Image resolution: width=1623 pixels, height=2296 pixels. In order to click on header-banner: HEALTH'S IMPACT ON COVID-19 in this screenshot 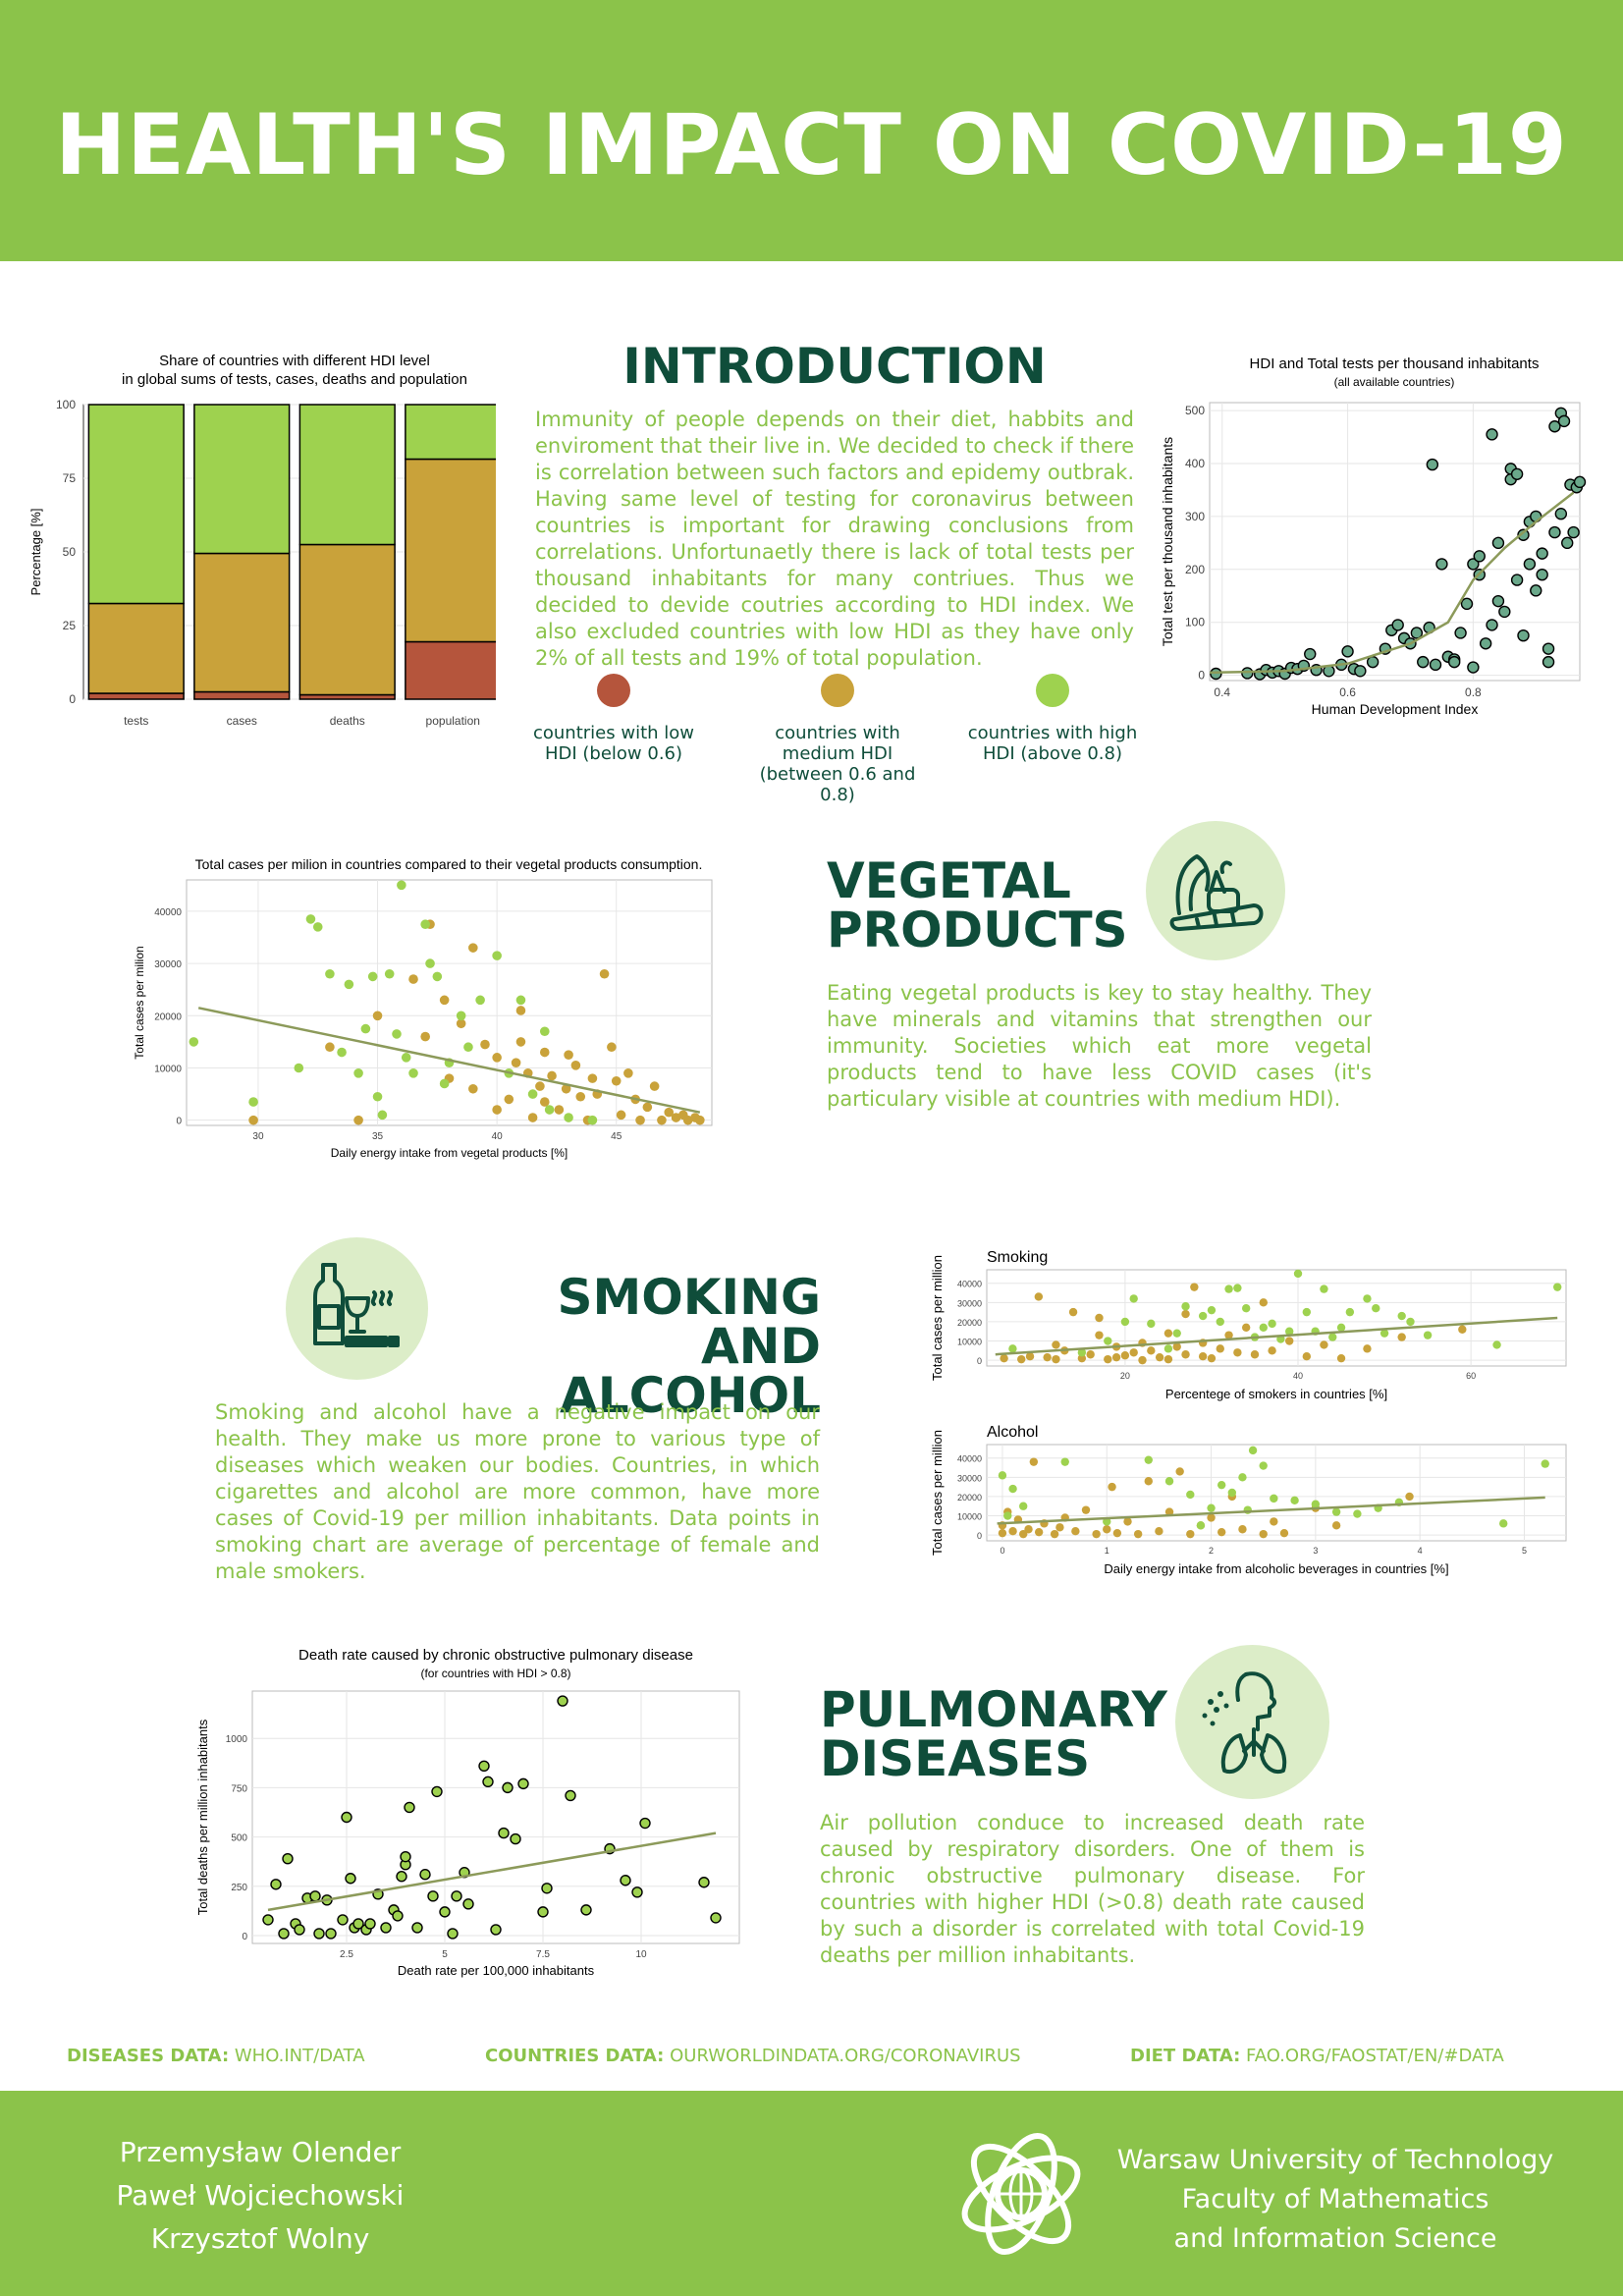, I will do `click(811, 130)`.